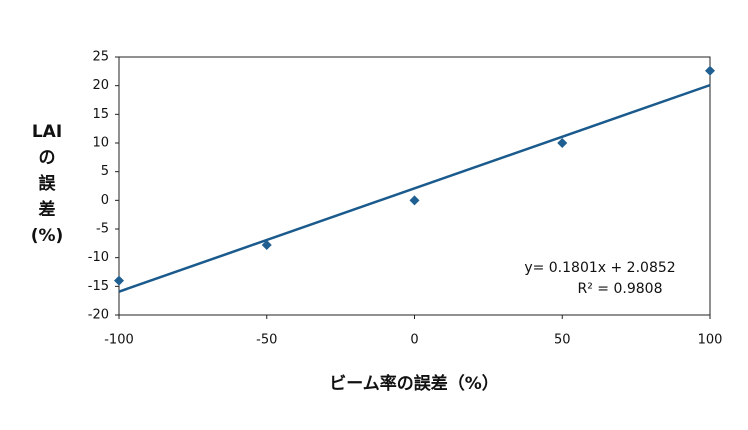 This screenshot has width=748, height=430. Describe the element at coordinates (100, 114) in the screenshot. I see `y-tick-label: 15` at that location.